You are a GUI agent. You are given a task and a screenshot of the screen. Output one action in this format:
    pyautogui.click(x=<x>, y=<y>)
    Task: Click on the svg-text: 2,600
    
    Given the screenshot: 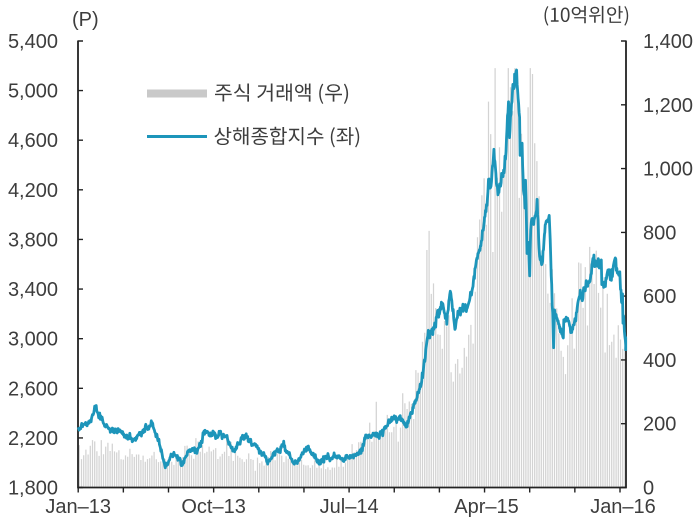 What is the action you would take?
    pyautogui.click(x=33, y=389)
    